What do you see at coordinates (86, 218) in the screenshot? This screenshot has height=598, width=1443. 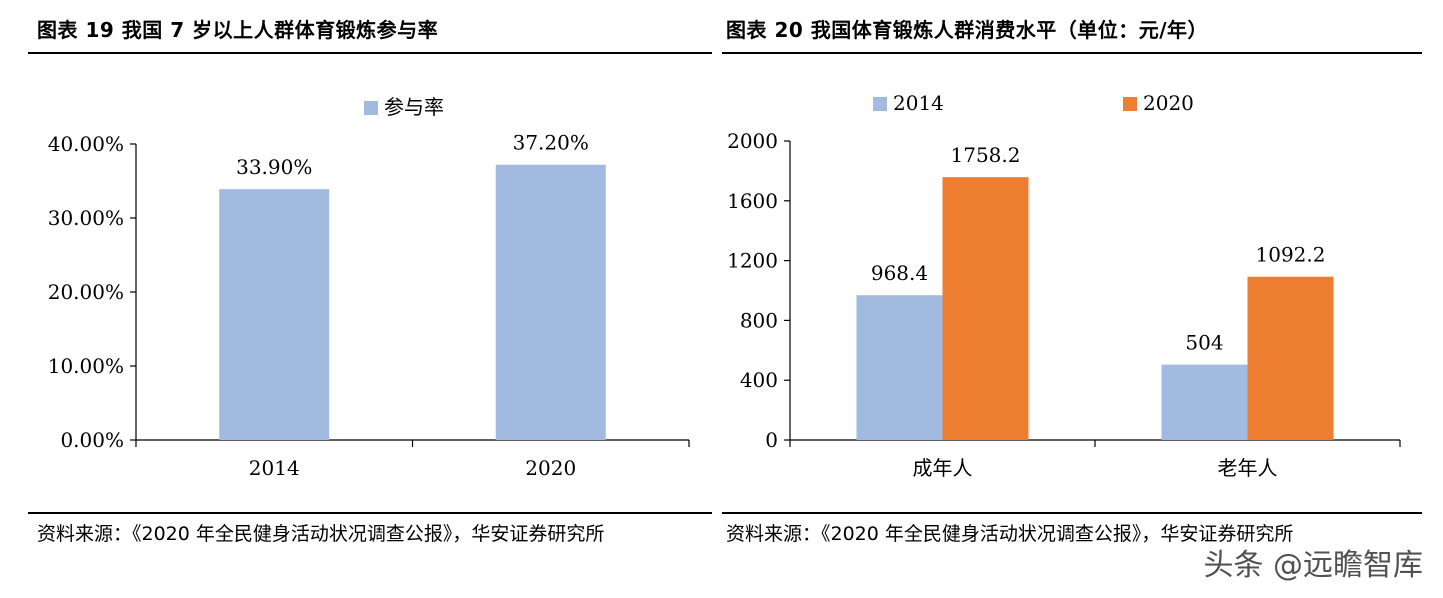 I see `y-tick-label: 30.00%` at bounding box center [86, 218].